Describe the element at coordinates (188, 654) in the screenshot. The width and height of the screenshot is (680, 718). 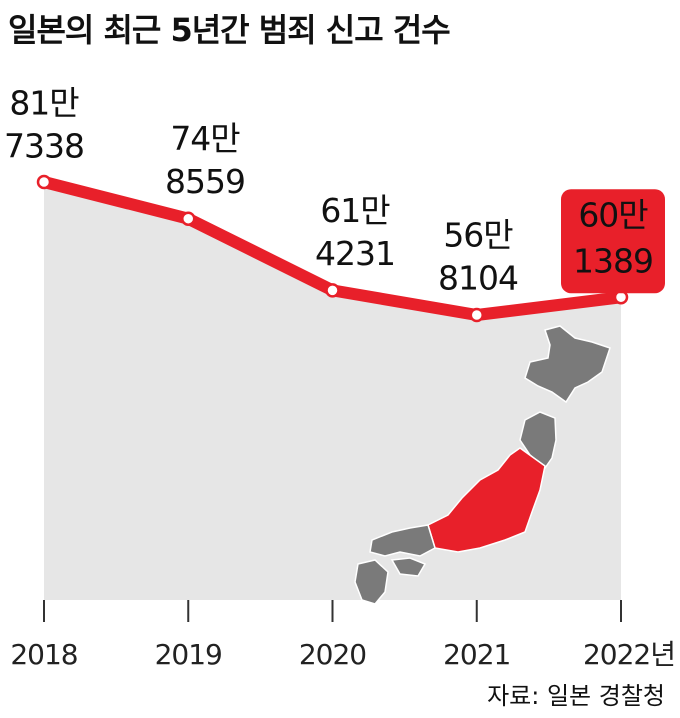
I see `x-tick-label: 2019` at that location.